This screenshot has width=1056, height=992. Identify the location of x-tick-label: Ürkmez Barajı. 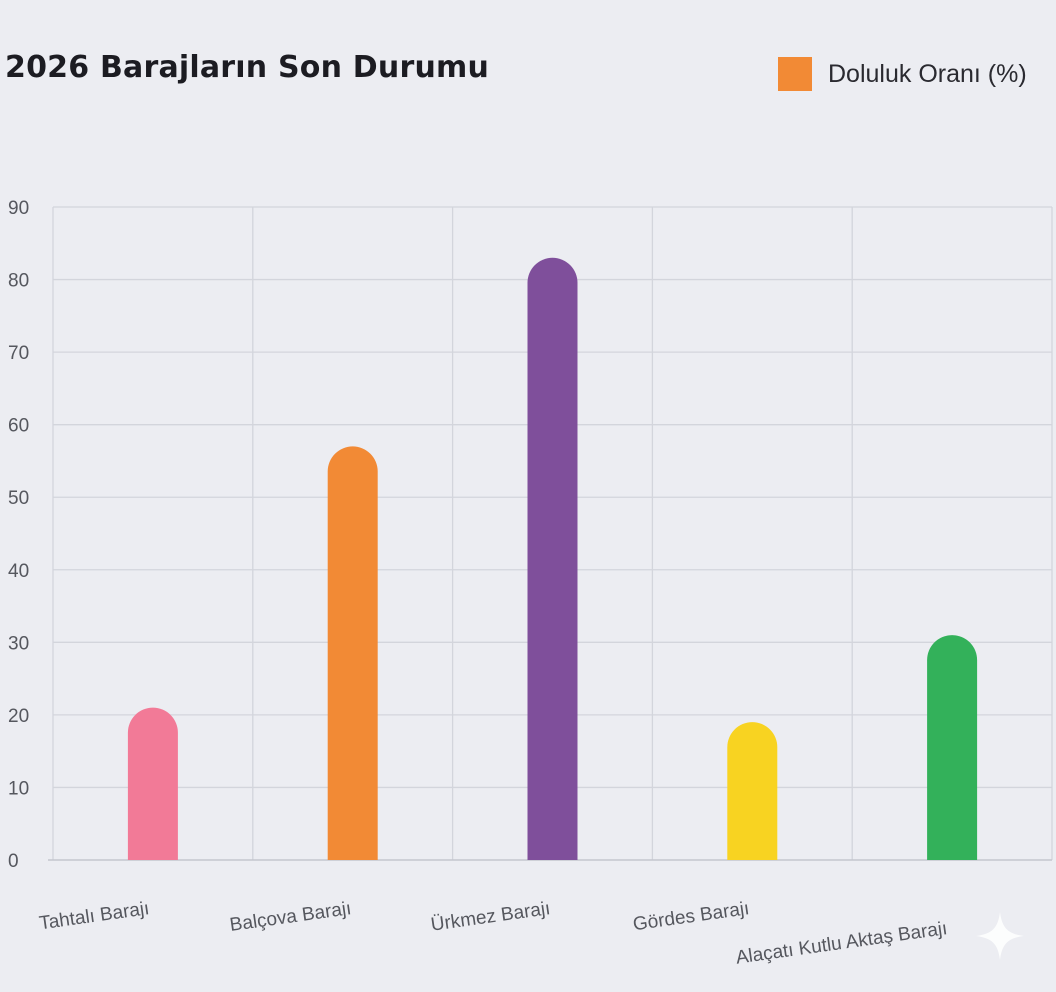
(491, 917).